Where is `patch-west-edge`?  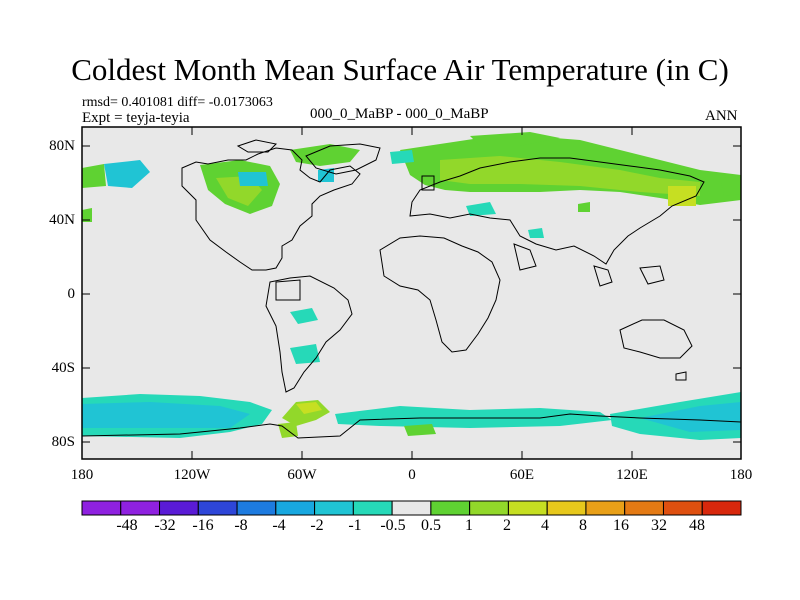 patch-west-edge is located at coordinates (94, 176).